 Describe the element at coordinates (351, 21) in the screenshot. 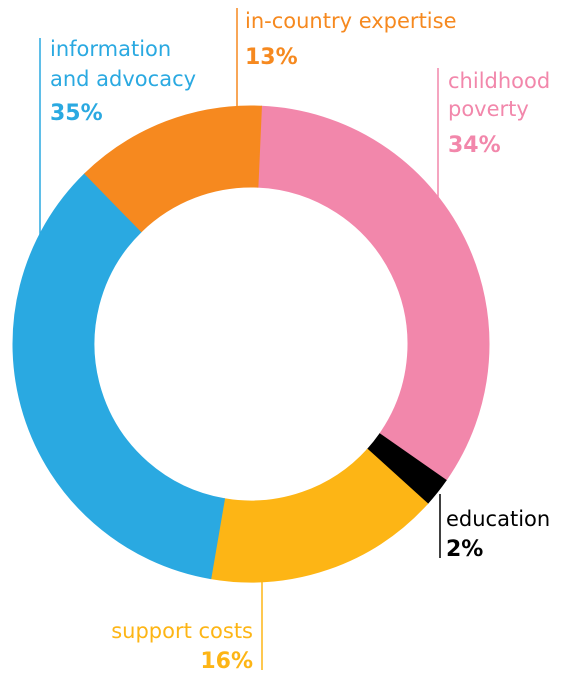

I see `label-in-country-expertise: in-country expertise` at that location.